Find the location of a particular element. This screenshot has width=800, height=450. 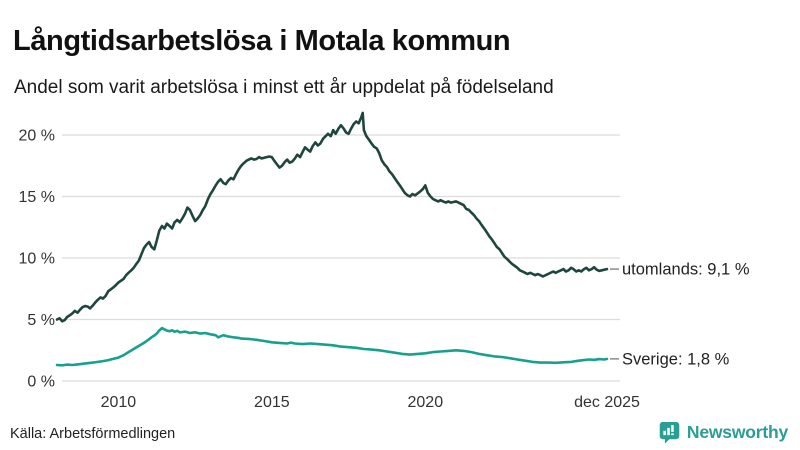

newsworthy-logo: Newsworthy is located at coordinates (723, 432).